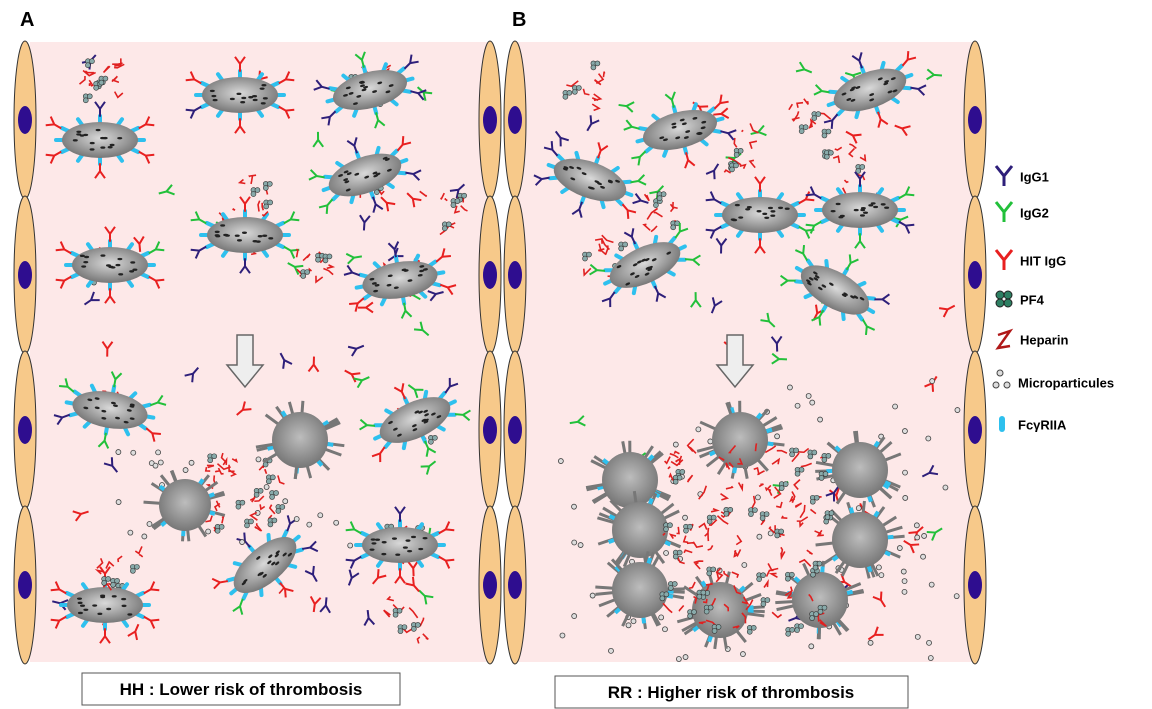  What do you see at coordinates (25, 275) in the screenshot?
I see `nucleus` at bounding box center [25, 275].